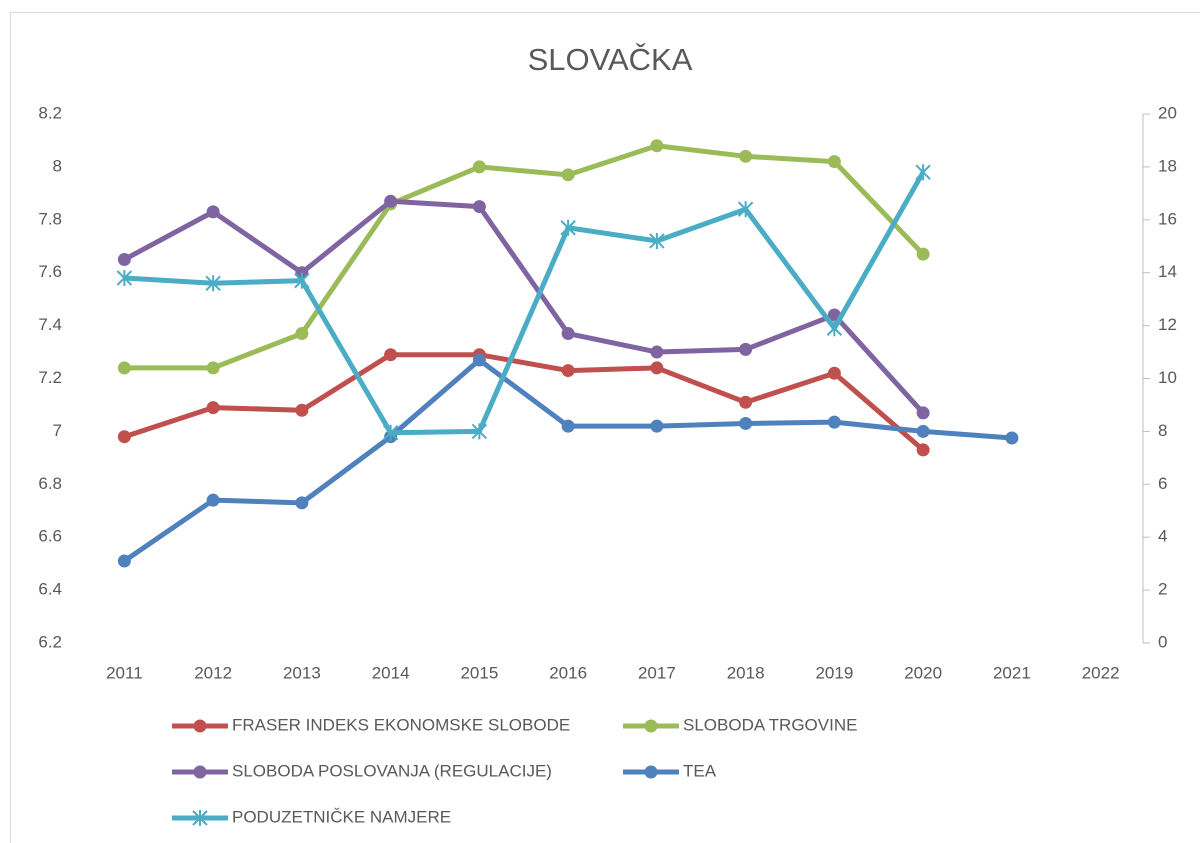  I want to click on y-tick-label: 6.6, so click(50, 536).